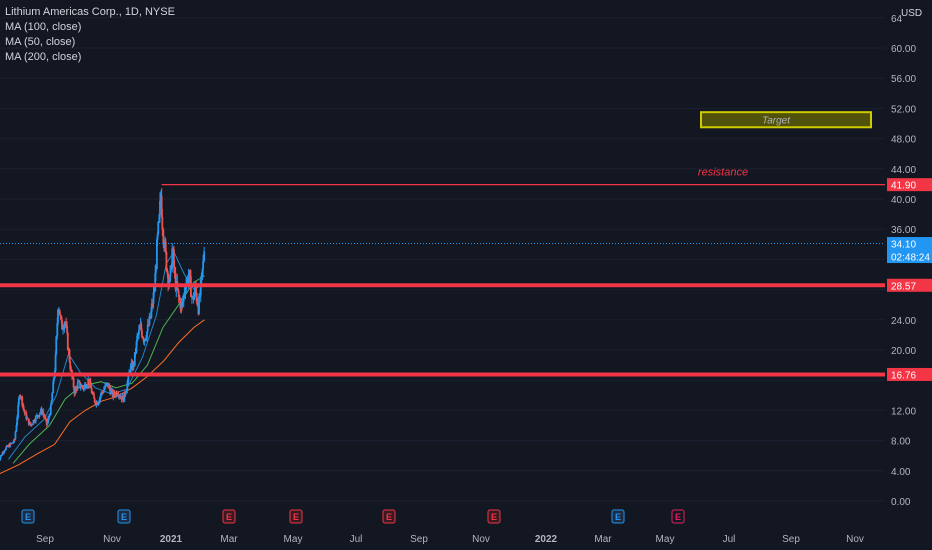 The height and width of the screenshot is (550, 932). I want to click on annotations: resistance Target, so click(785, 145).